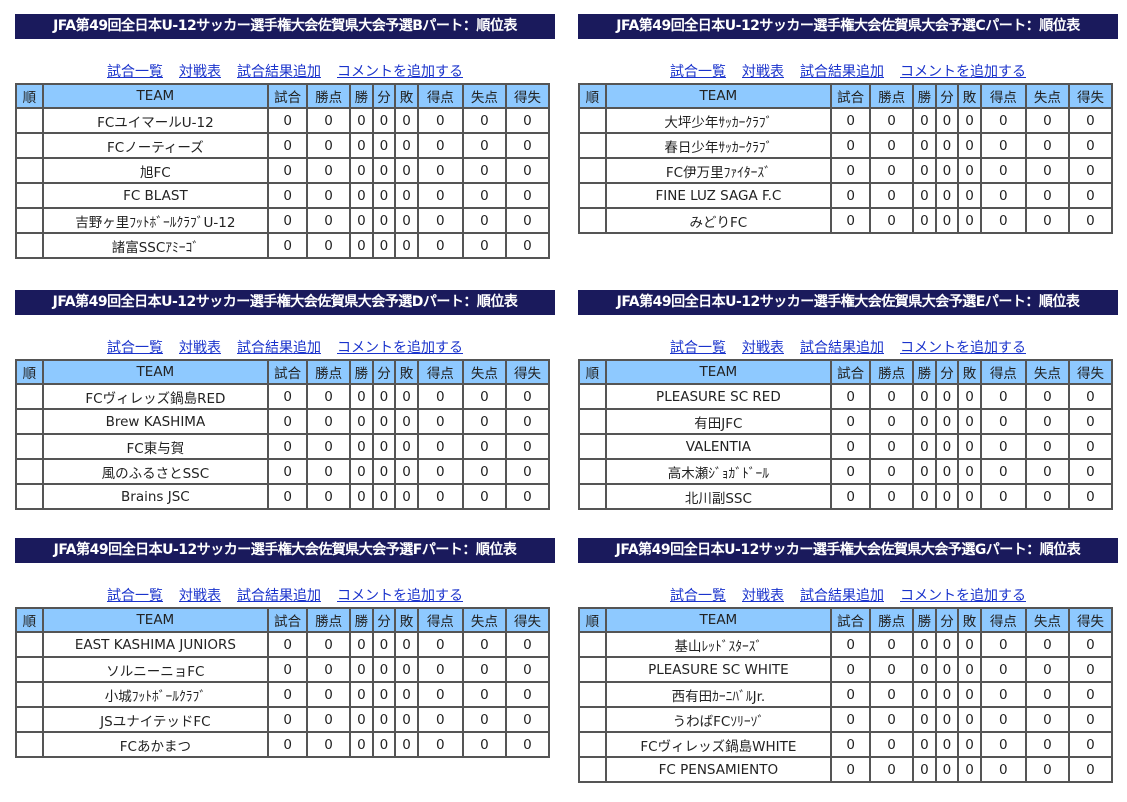 The image size is (1127, 802). I want to click on table-row: EAST KASHIMA JUNIORS 0 0 0 0 0 0 0 0, so click(283, 644).